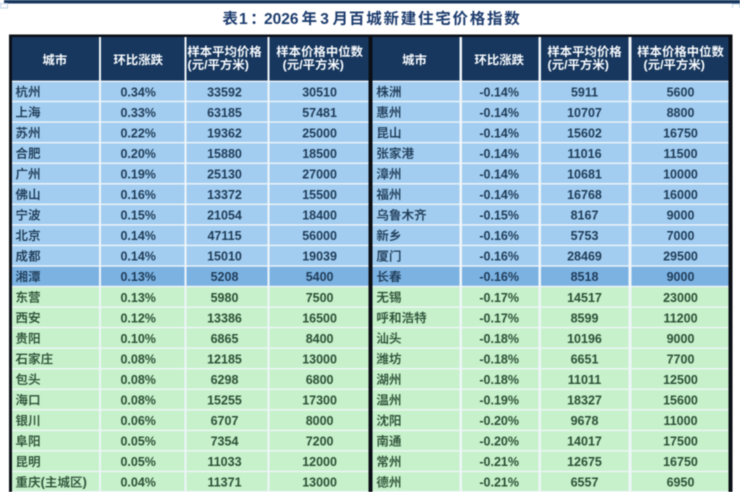 This screenshot has width=740, height=492. I want to click on svg-text: 0.33%, so click(137, 113).